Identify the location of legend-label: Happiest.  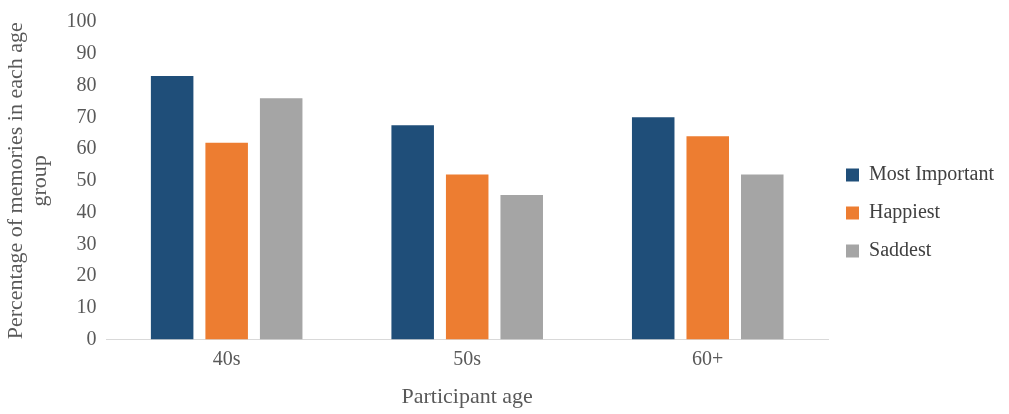
(905, 212).